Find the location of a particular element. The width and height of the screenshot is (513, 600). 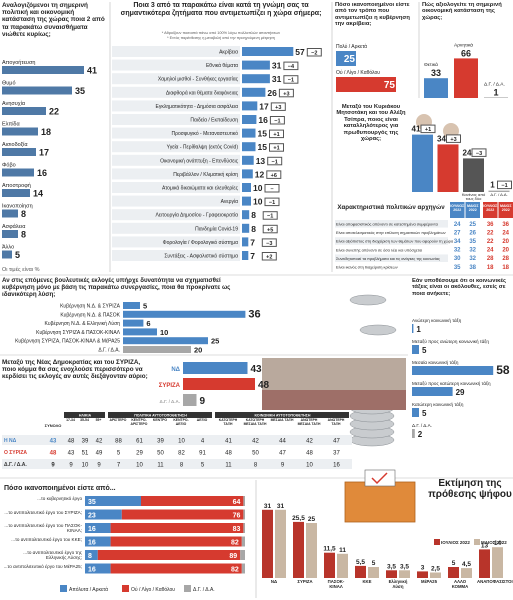

column-header: ΑΝΩΤΕΡΗ ΤΑΞΗ is located at coordinates (336, 422).